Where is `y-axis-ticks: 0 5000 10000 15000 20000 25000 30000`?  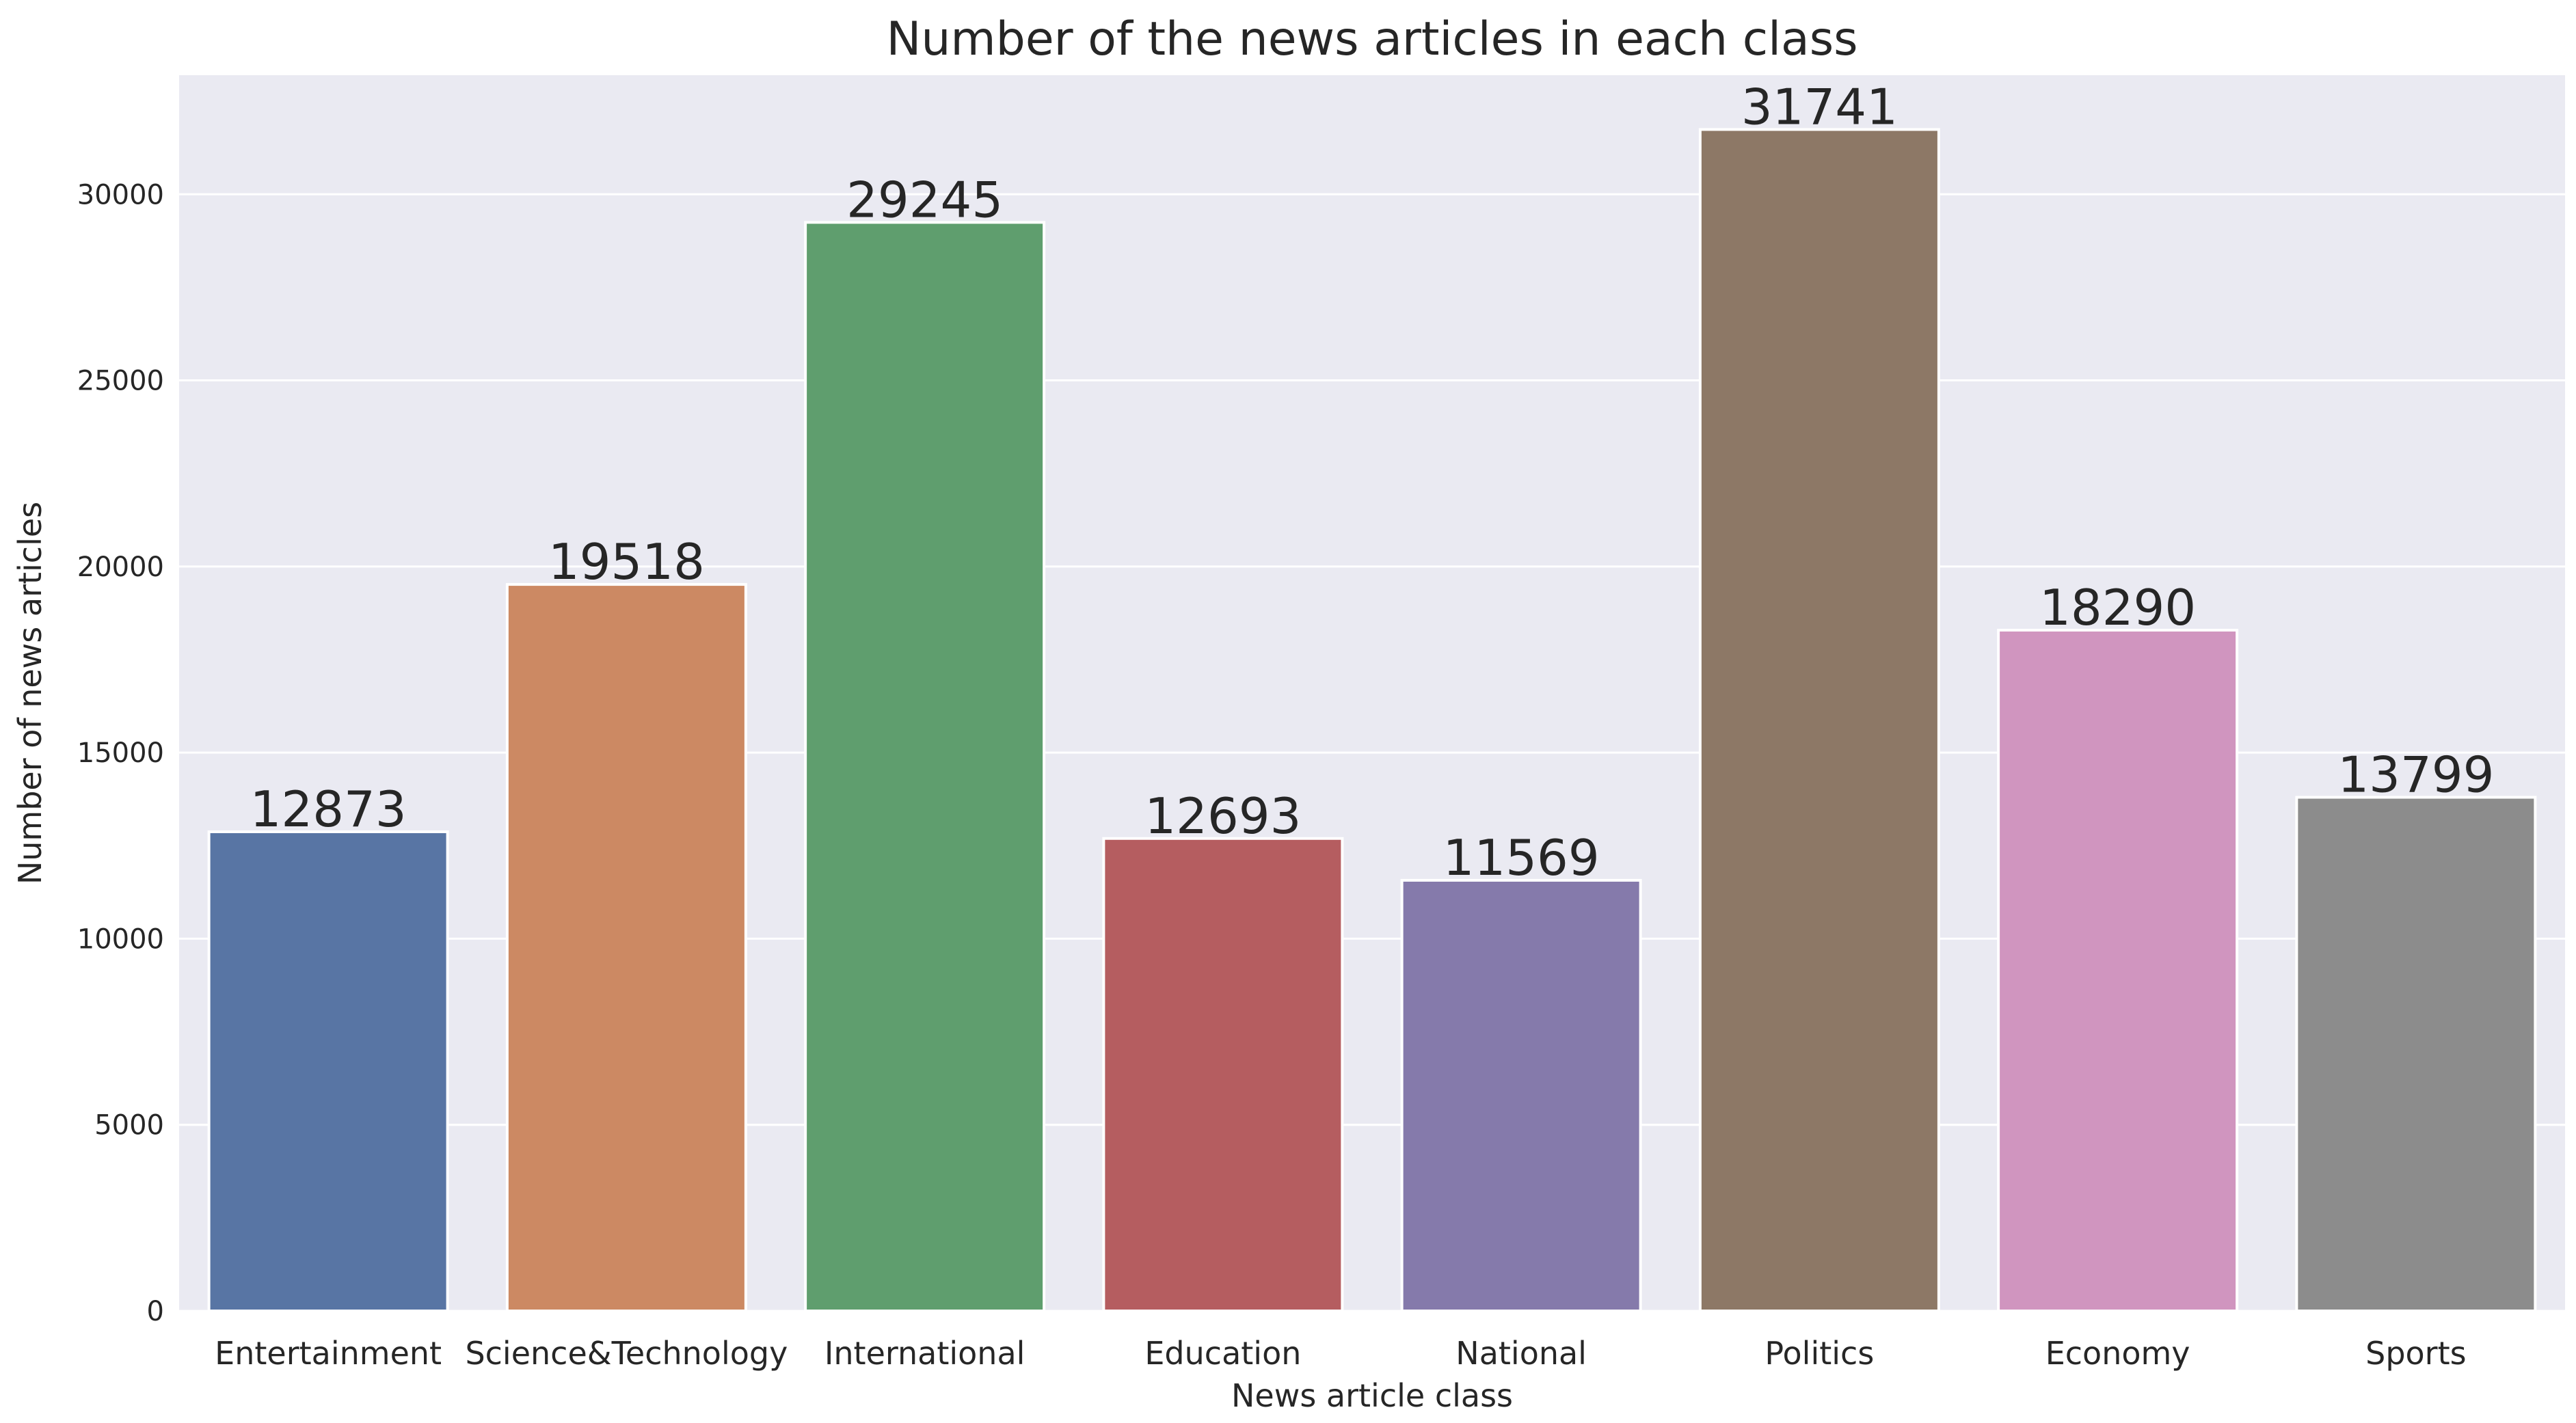 y-axis-ticks: 0 5000 10000 15000 20000 25000 30000 is located at coordinates (120, 753).